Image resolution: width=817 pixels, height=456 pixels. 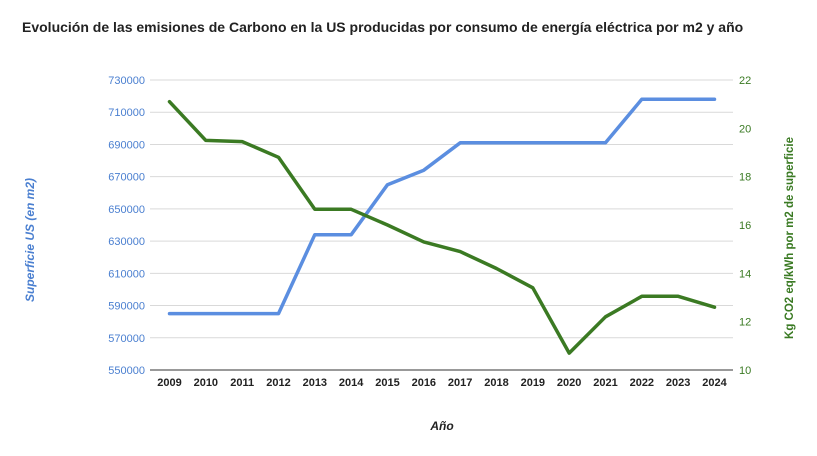 What do you see at coordinates (126, 242) in the screenshot?
I see `left-tick-label: 630000` at bounding box center [126, 242].